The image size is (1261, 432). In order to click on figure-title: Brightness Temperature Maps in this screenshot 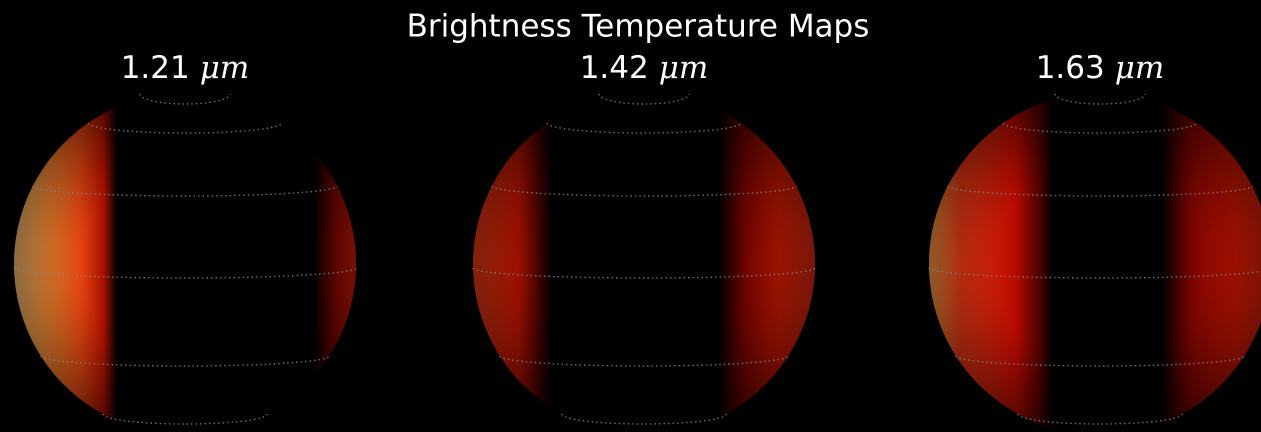, I will do `click(638, 27)`.